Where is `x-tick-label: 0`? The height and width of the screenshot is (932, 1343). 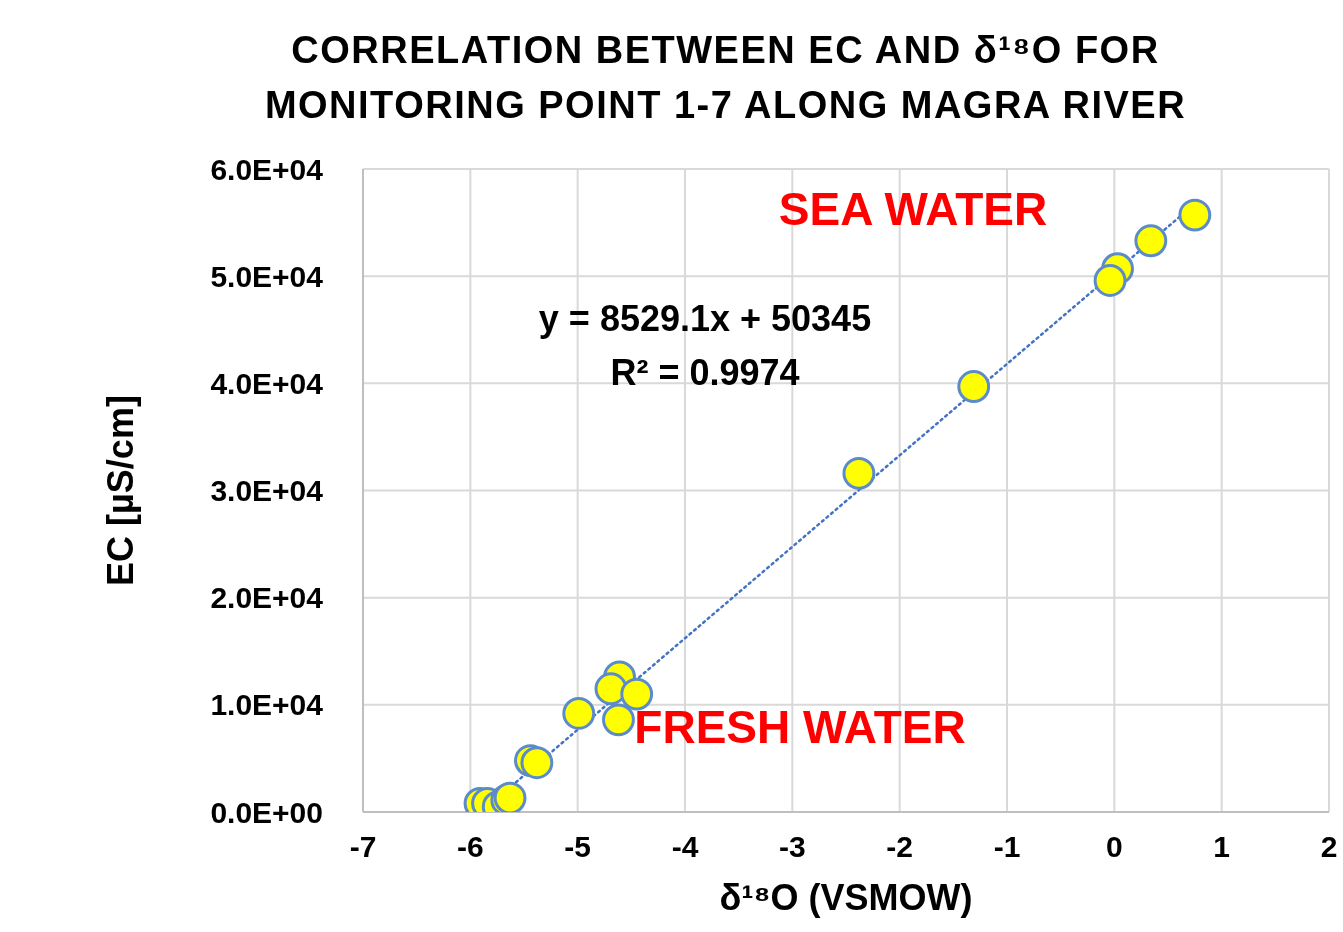
x-tick-label: 0 is located at coordinates (1114, 847).